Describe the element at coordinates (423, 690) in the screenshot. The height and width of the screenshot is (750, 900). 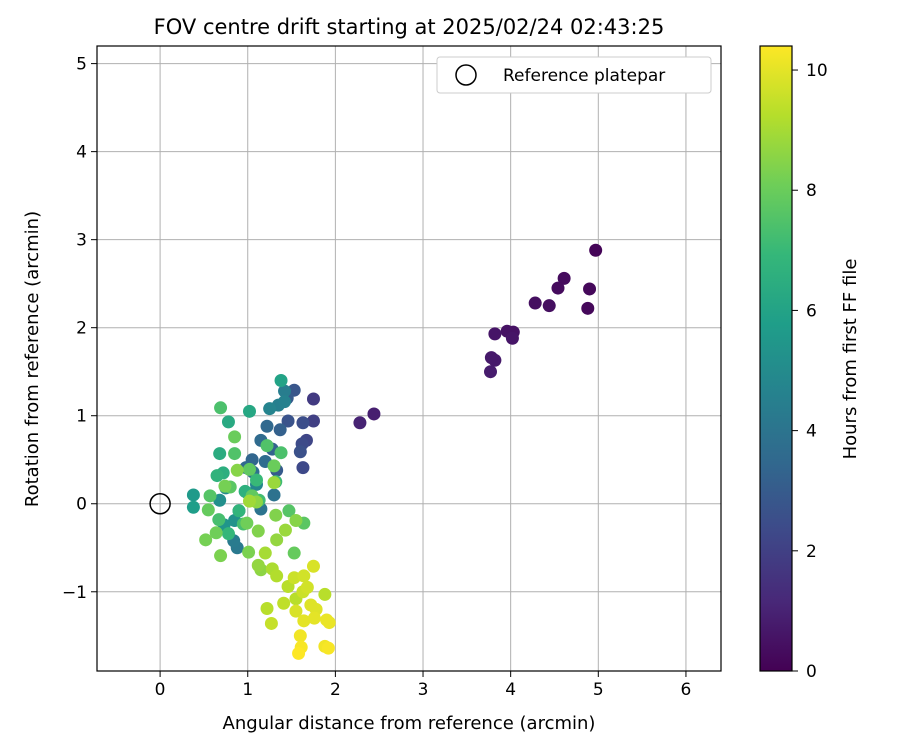
I see `x-tick-label: 3` at that location.